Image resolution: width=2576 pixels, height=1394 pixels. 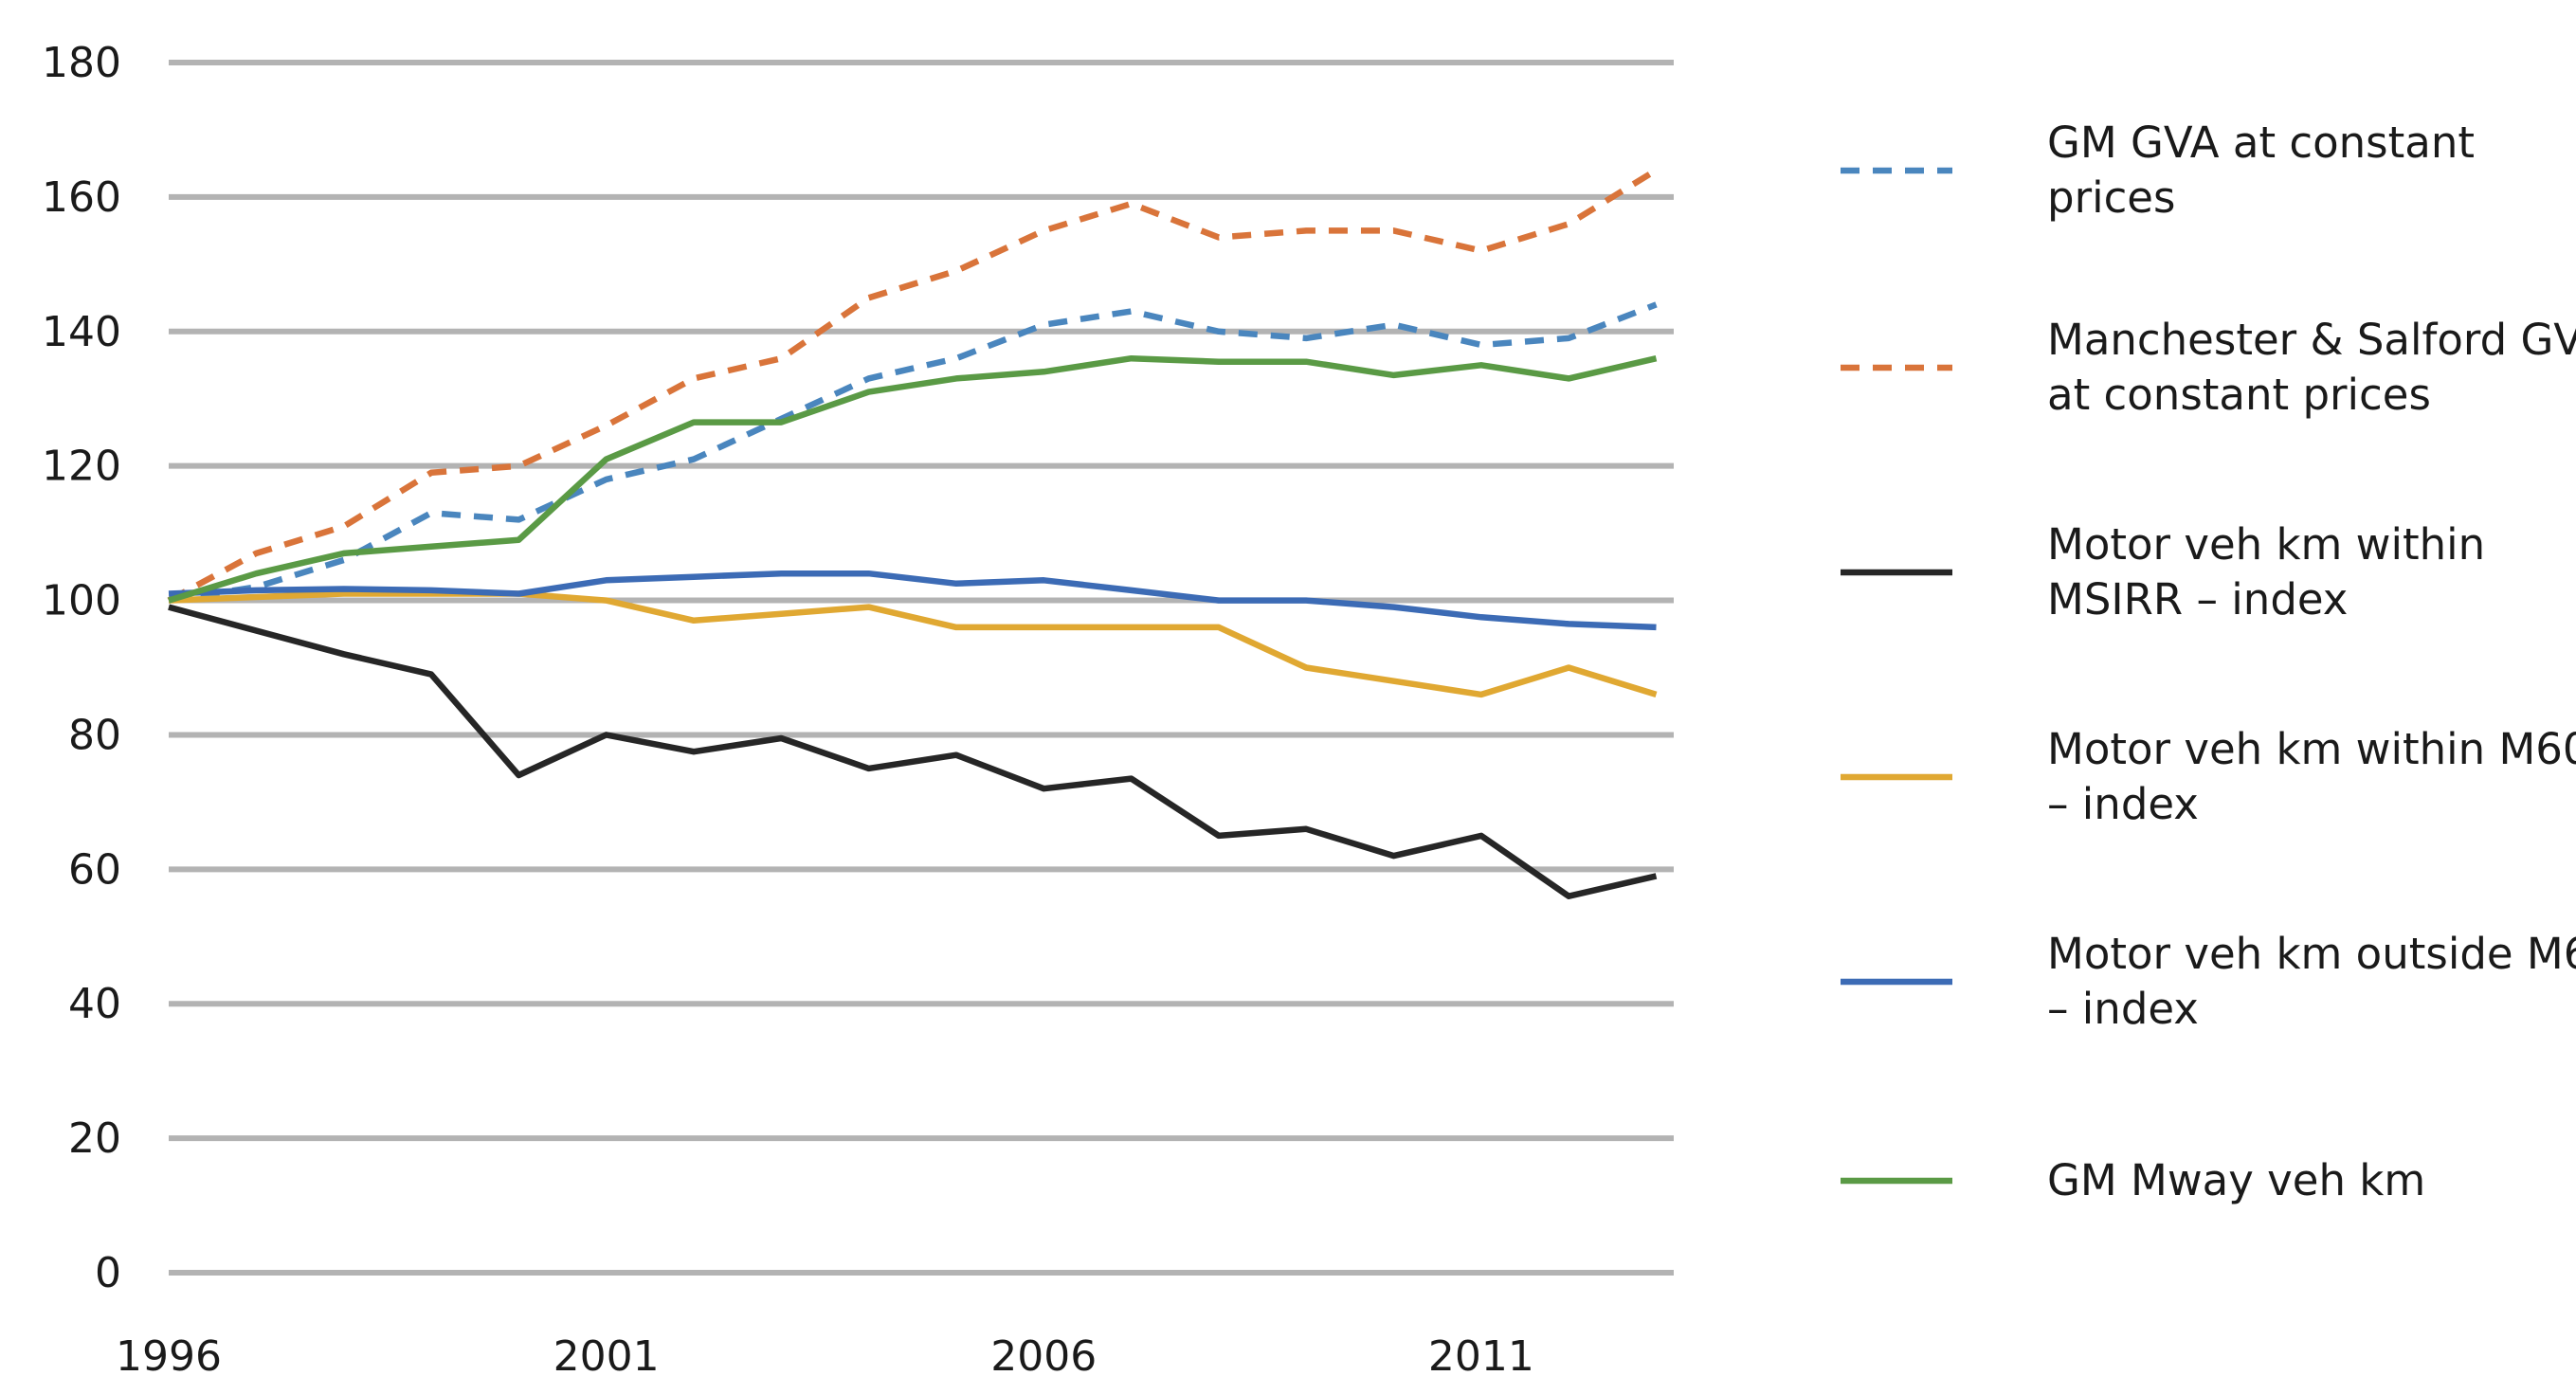 I want to click on legend-item-1: GM GVA at constant prices, so click(x=2158, y=170).